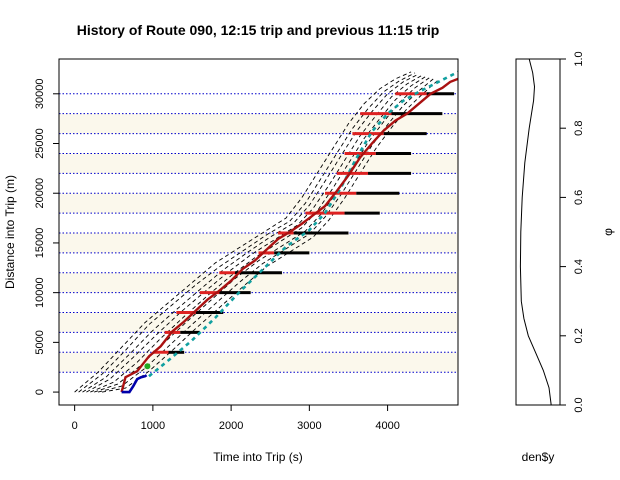 Image resolution: width=620 pixels, height=480 pixels. I want to click on current-trip-line, so click(134, 384).